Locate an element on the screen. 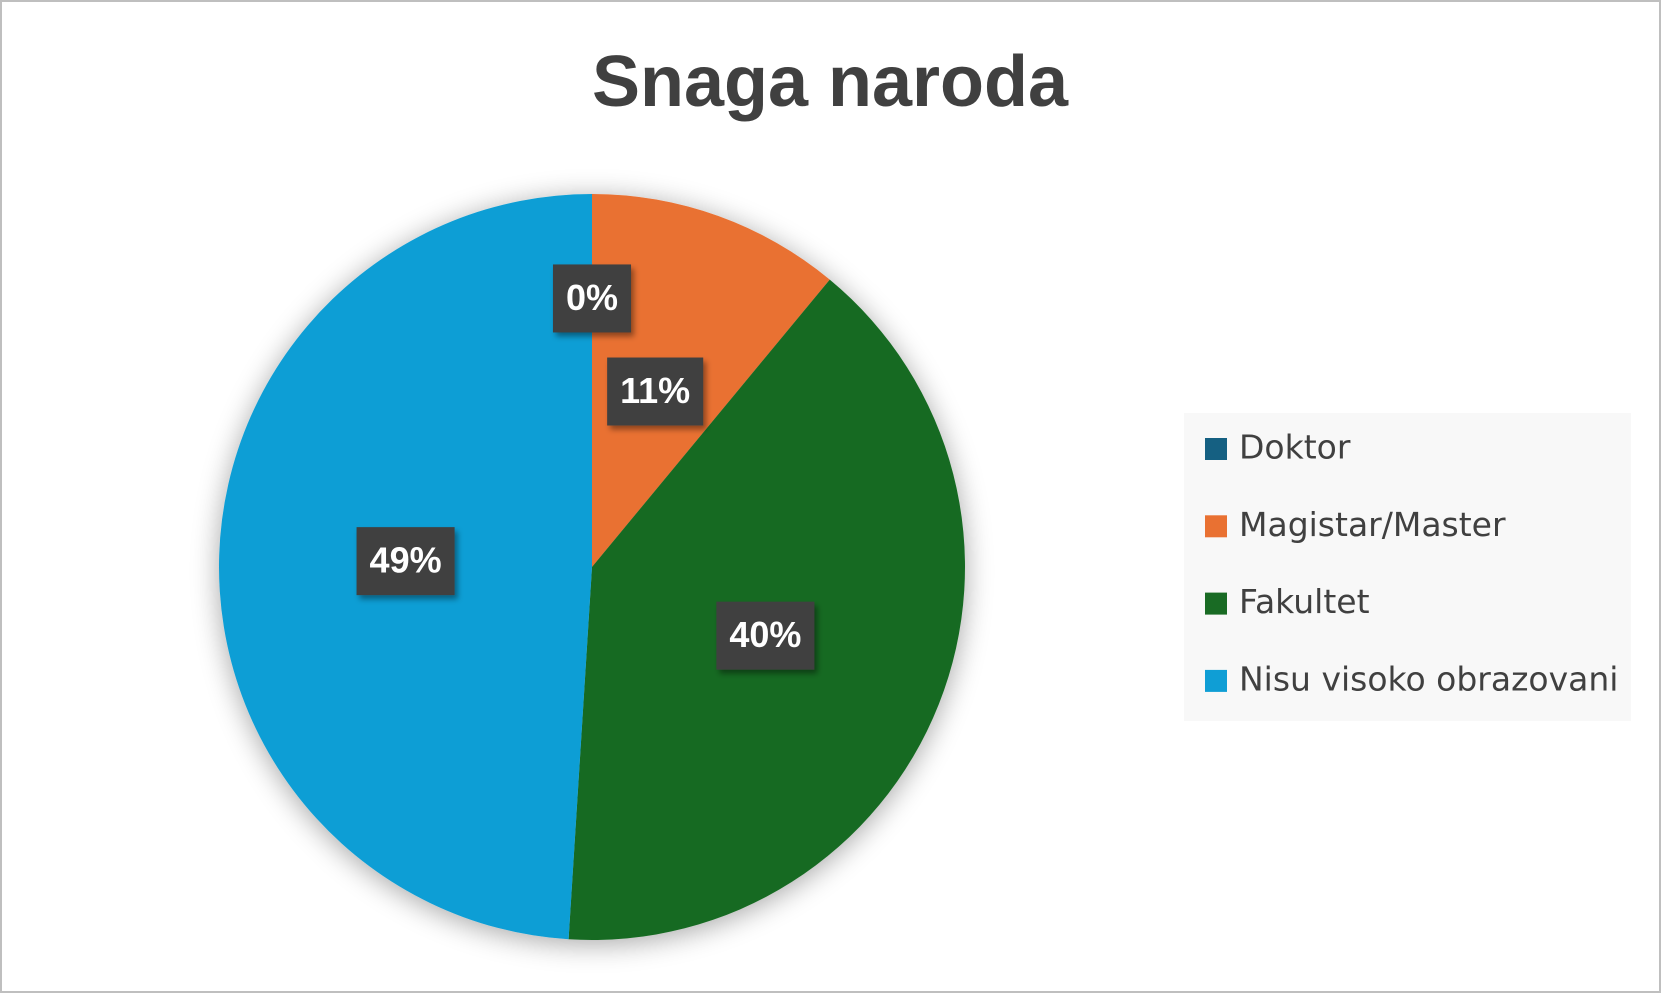 This screenshot has height=993, width=1661. data-label: 40% is located at coordinates (765, 635).